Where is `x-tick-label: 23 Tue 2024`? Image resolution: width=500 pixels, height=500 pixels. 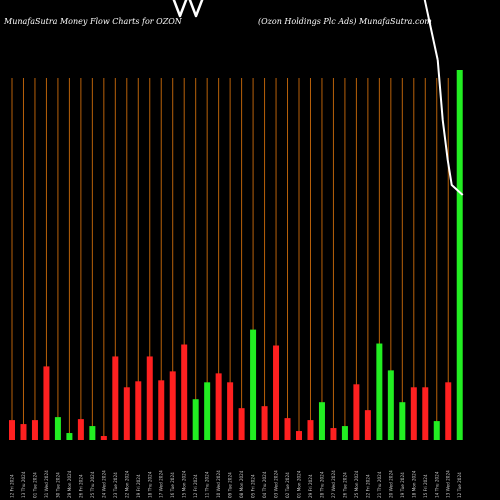
x-tick-label: 23 Tue 2024 is located at coordinates (115, 485).